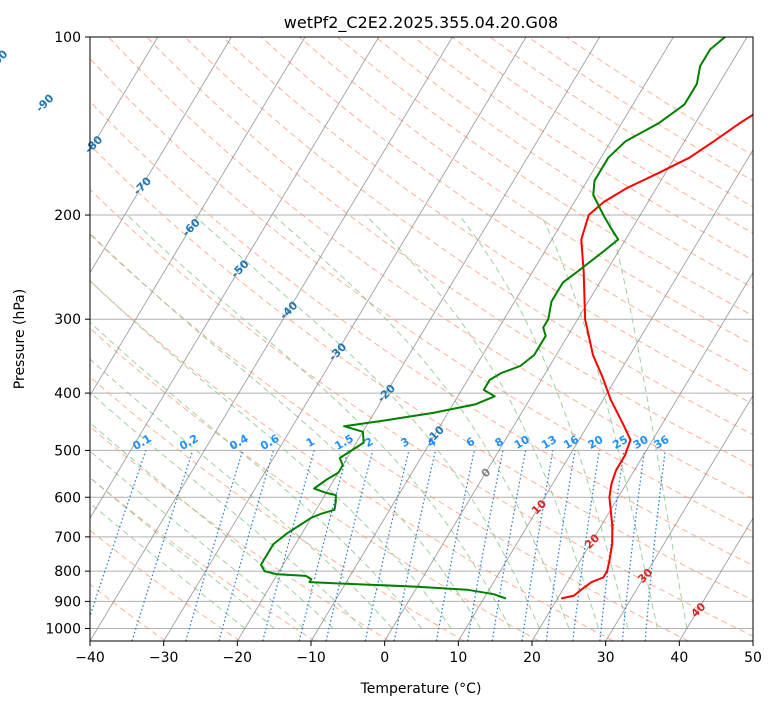 The width and height of the screenshot is (775, 708). I want to click on y-axis-ticks: 100 200 300 400 500 600 700 800 900 1000, so click(67, 333).